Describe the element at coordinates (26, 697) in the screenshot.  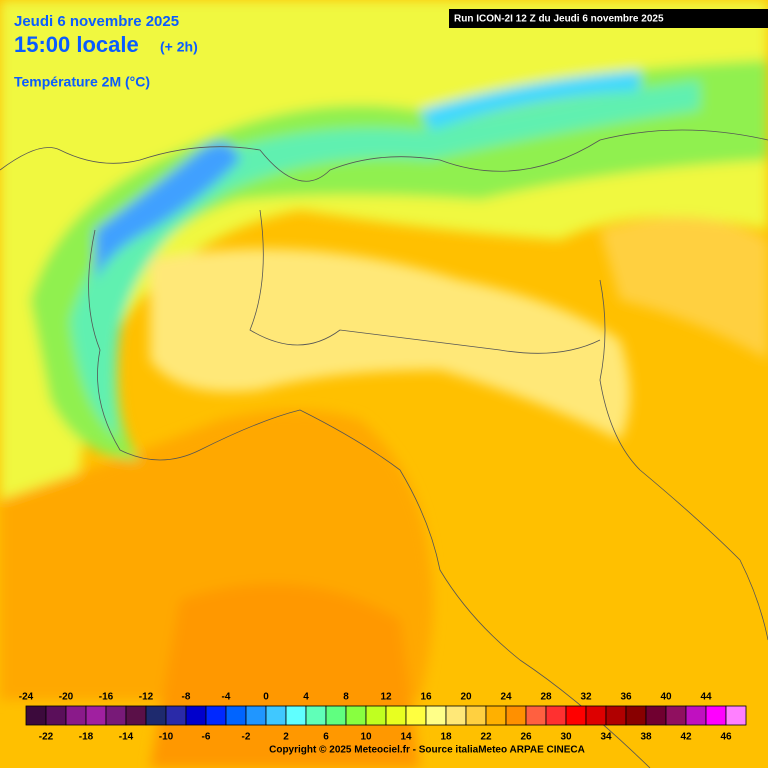
I see `legend-label: -24` at that location.